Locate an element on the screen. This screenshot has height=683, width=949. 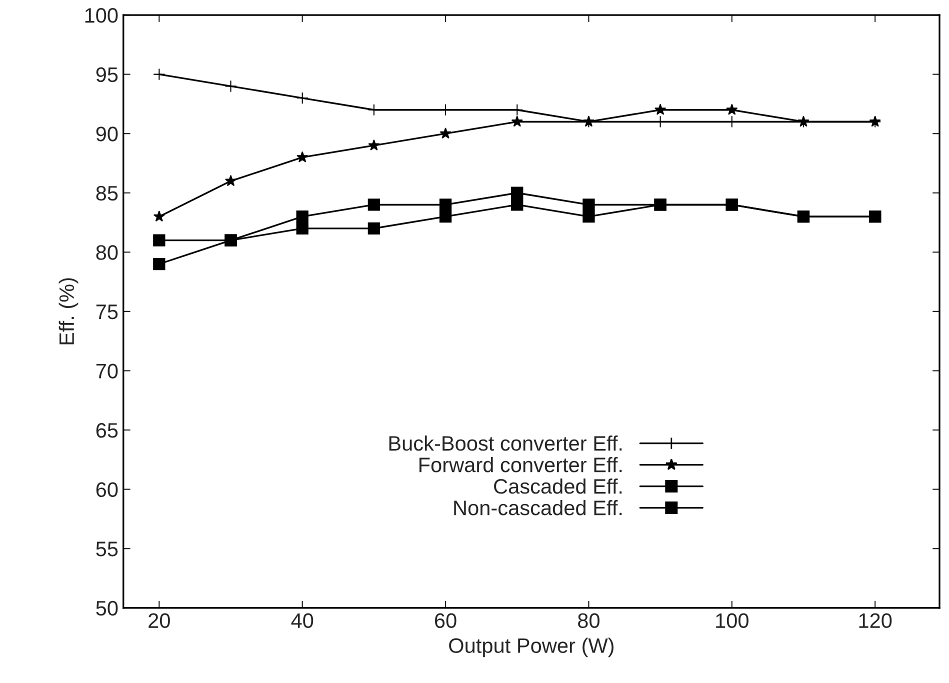
y-tick-label: 100 is located at coordinates (101, 15).